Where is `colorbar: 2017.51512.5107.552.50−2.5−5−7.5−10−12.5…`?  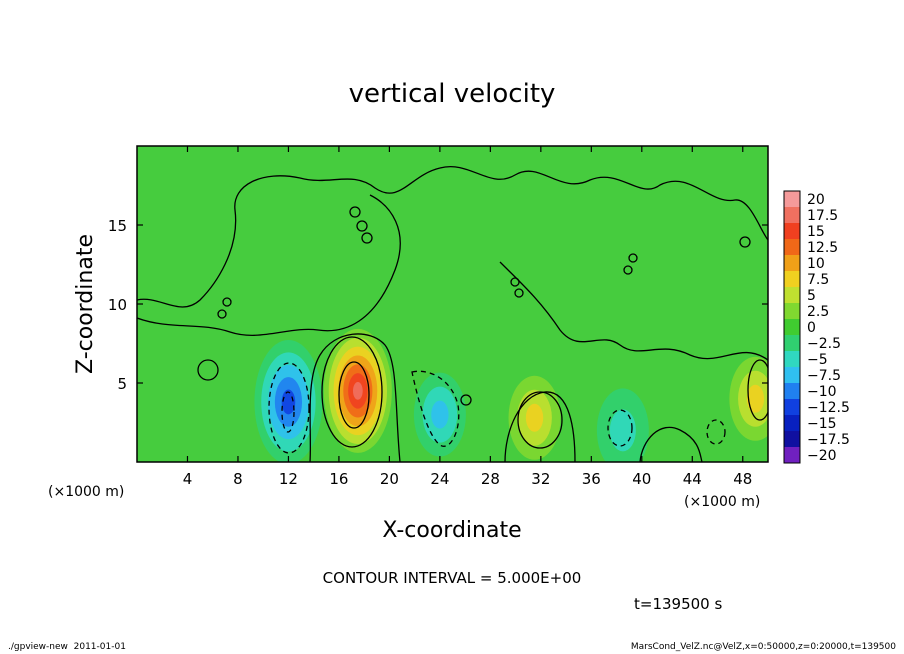 colorbar: 2017.51512.5107.552.50−2.5−5−7.5−10−12.5… is located at coordinates (816, 327).